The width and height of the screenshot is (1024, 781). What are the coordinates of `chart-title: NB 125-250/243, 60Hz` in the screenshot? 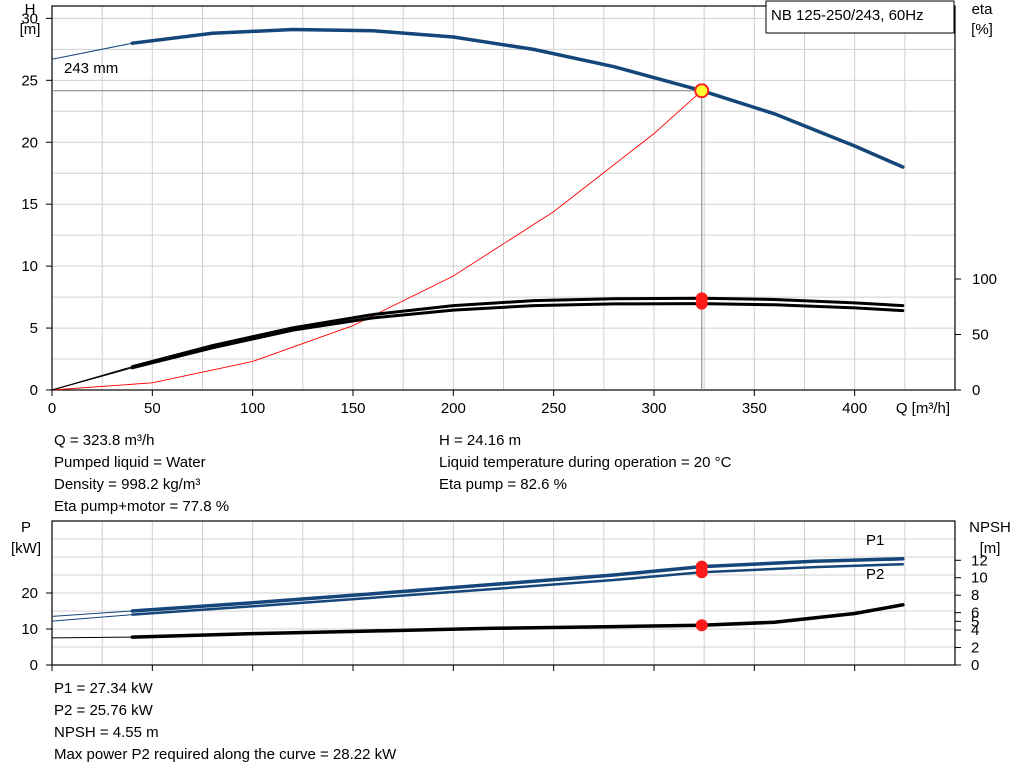 It's located at (847, 15).